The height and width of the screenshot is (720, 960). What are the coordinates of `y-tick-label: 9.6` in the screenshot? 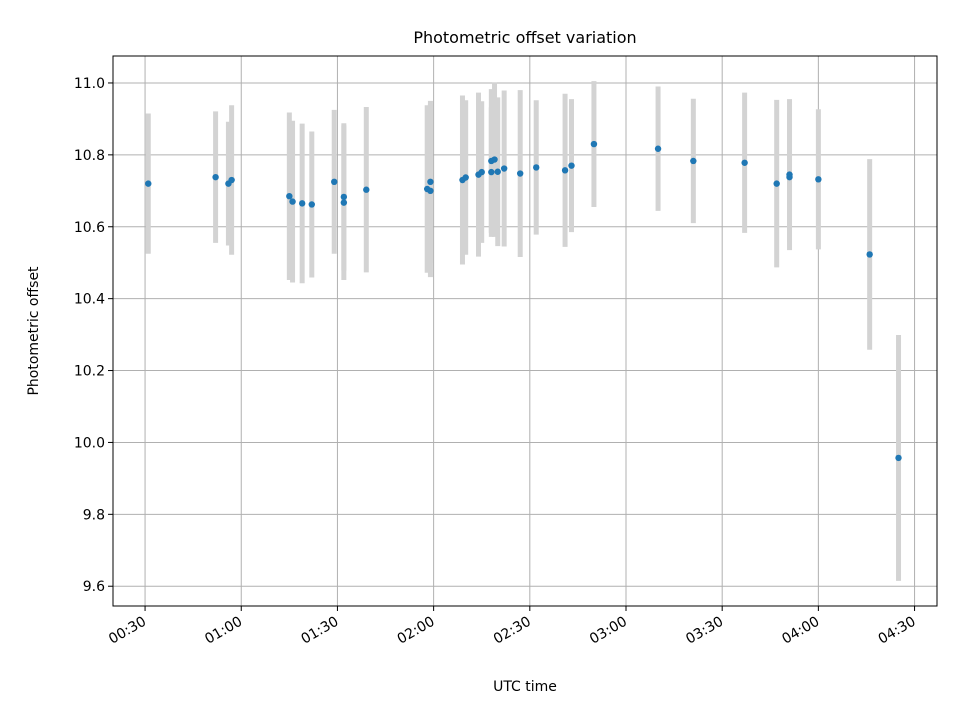 It's located at (94, 587).